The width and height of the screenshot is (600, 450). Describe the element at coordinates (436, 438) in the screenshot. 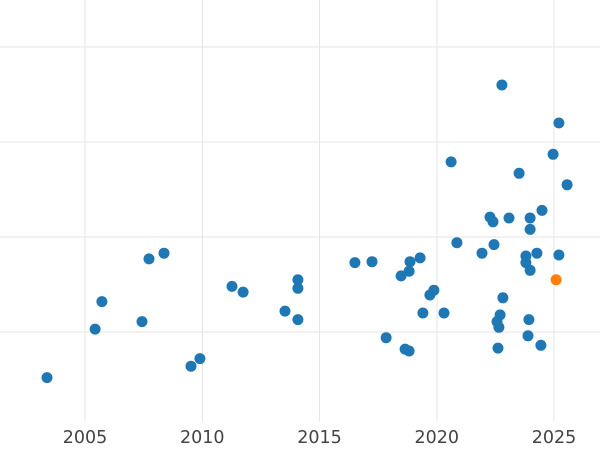

I see `x-tick-label: 2020` at that location.